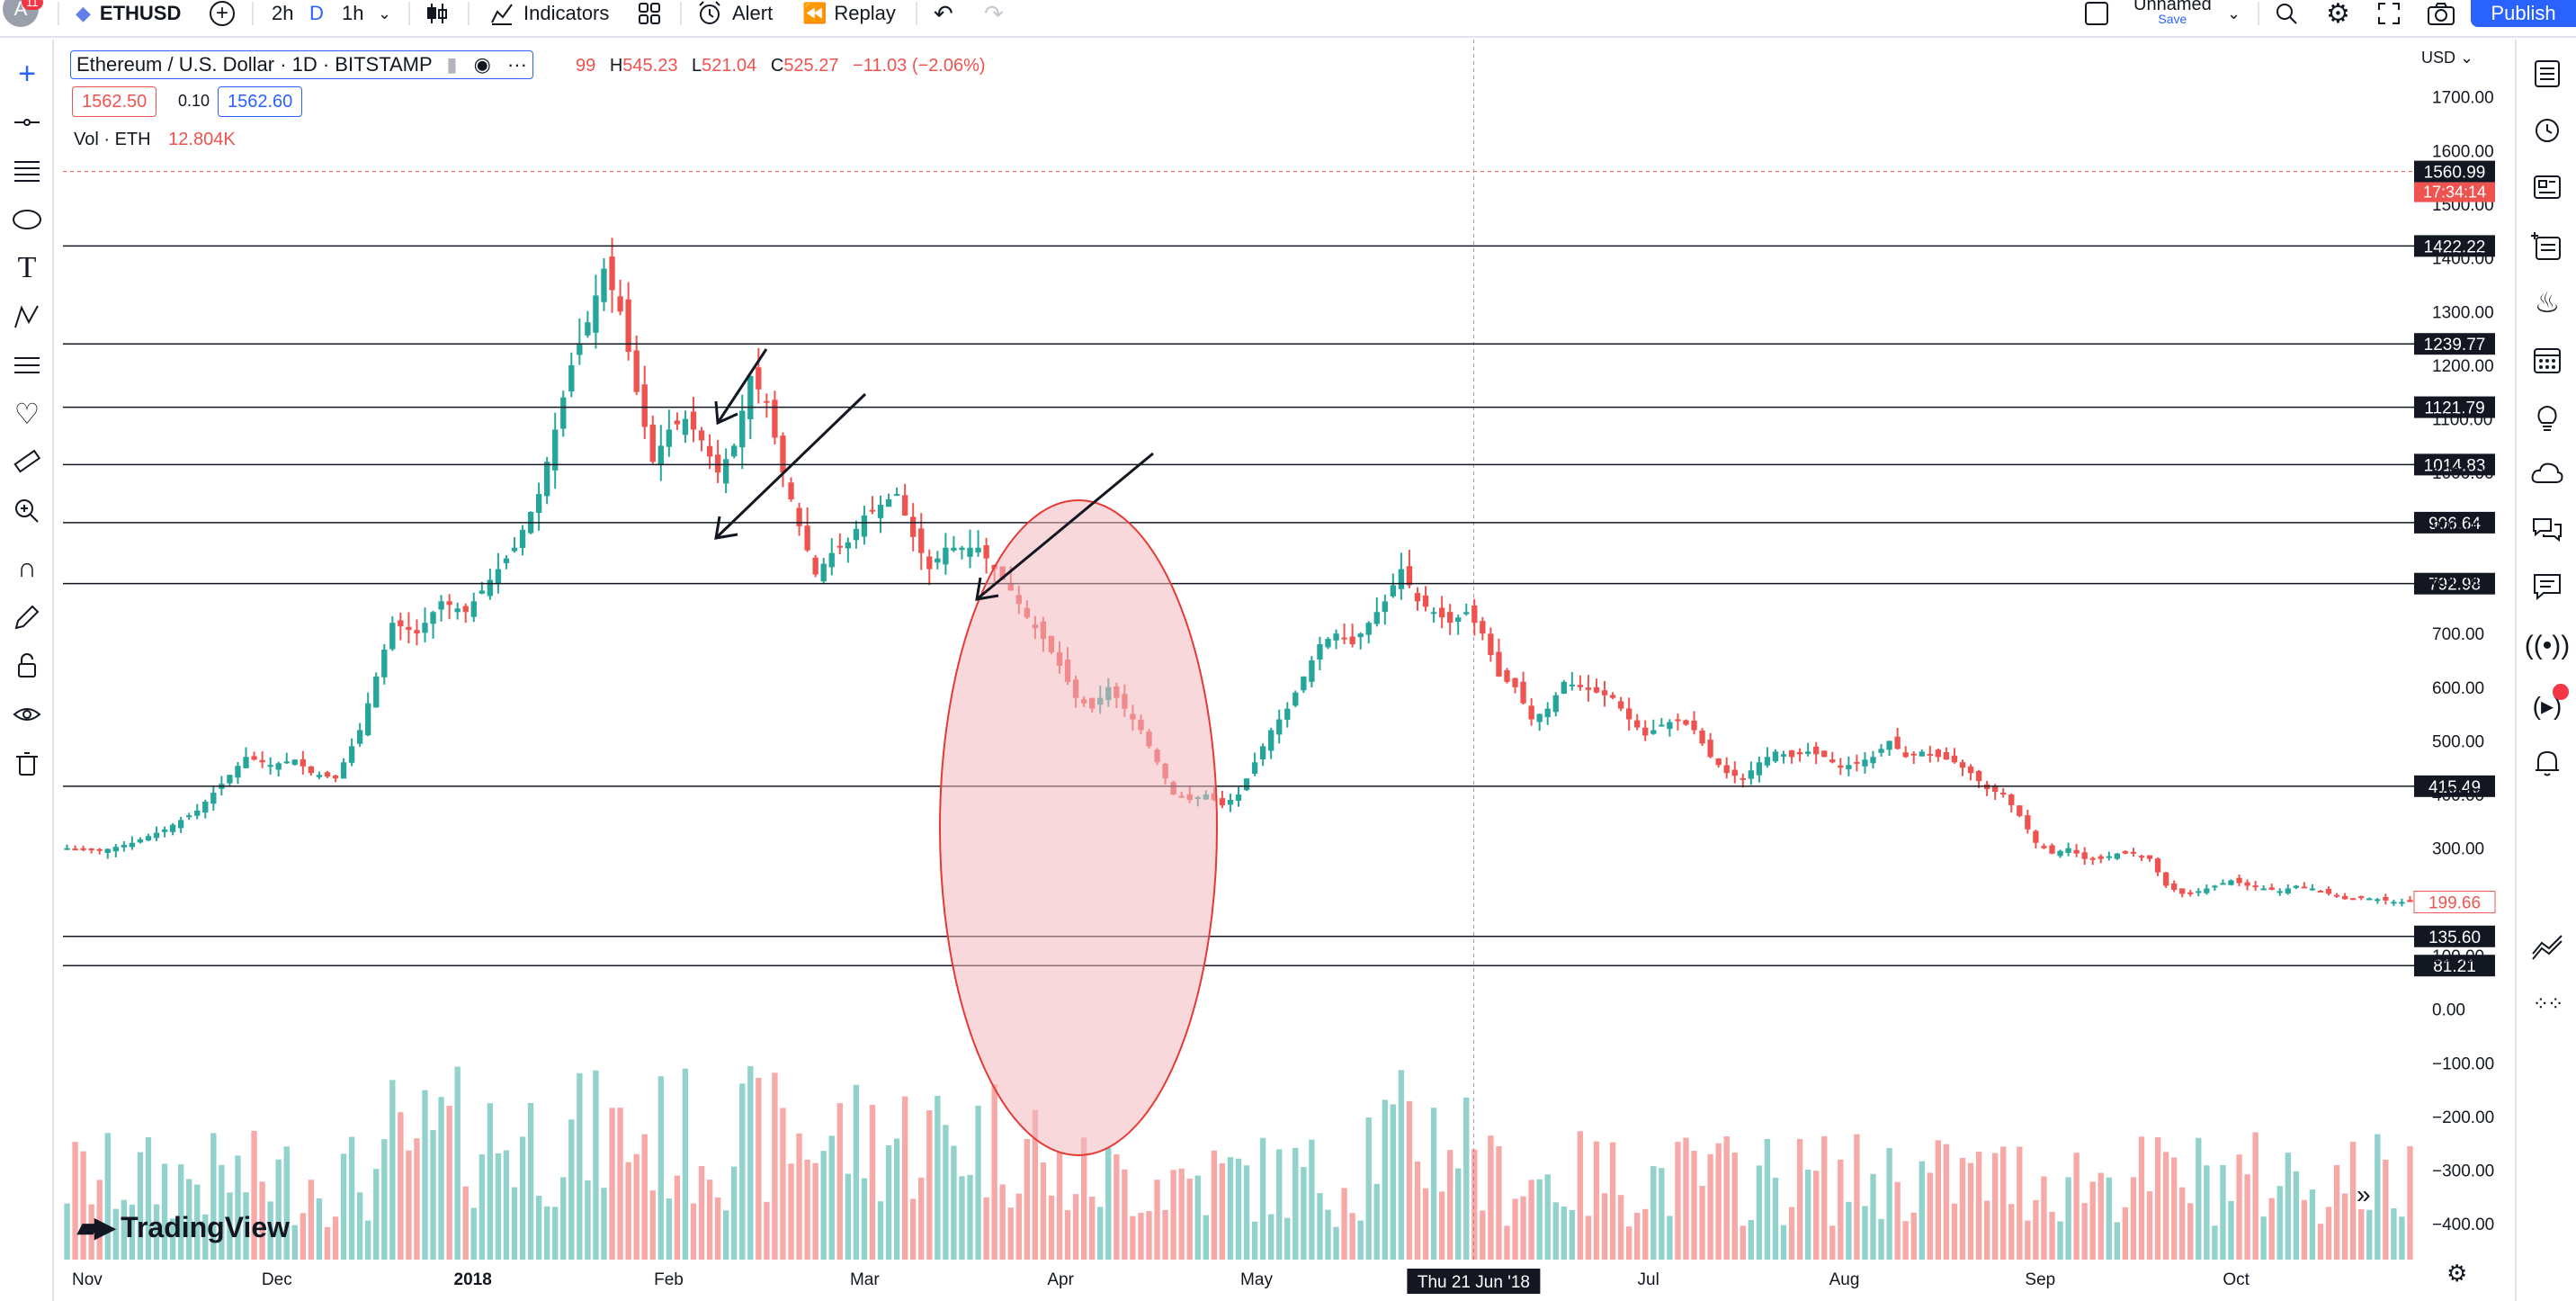 Image resolution: width=2576 pixels, height=1301 pixels. Describe the element at coordinates (1474, 1281) in the screenshot. I see `crosshair-date-tag` at that location.